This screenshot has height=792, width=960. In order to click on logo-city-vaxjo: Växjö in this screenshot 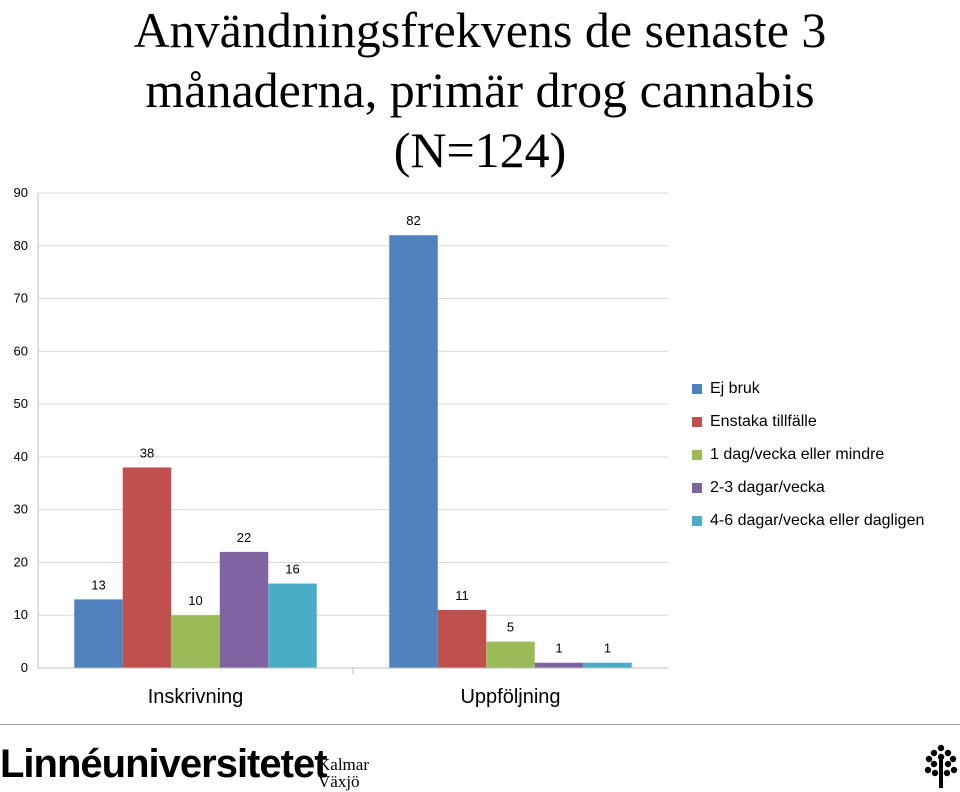, I will do `click(339, 781)`.